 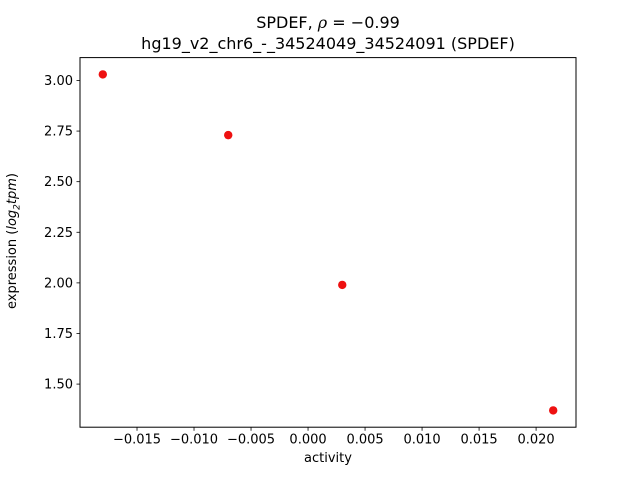 I want to click on title-prefix: SPDEF,, so click(x=287, y=22).